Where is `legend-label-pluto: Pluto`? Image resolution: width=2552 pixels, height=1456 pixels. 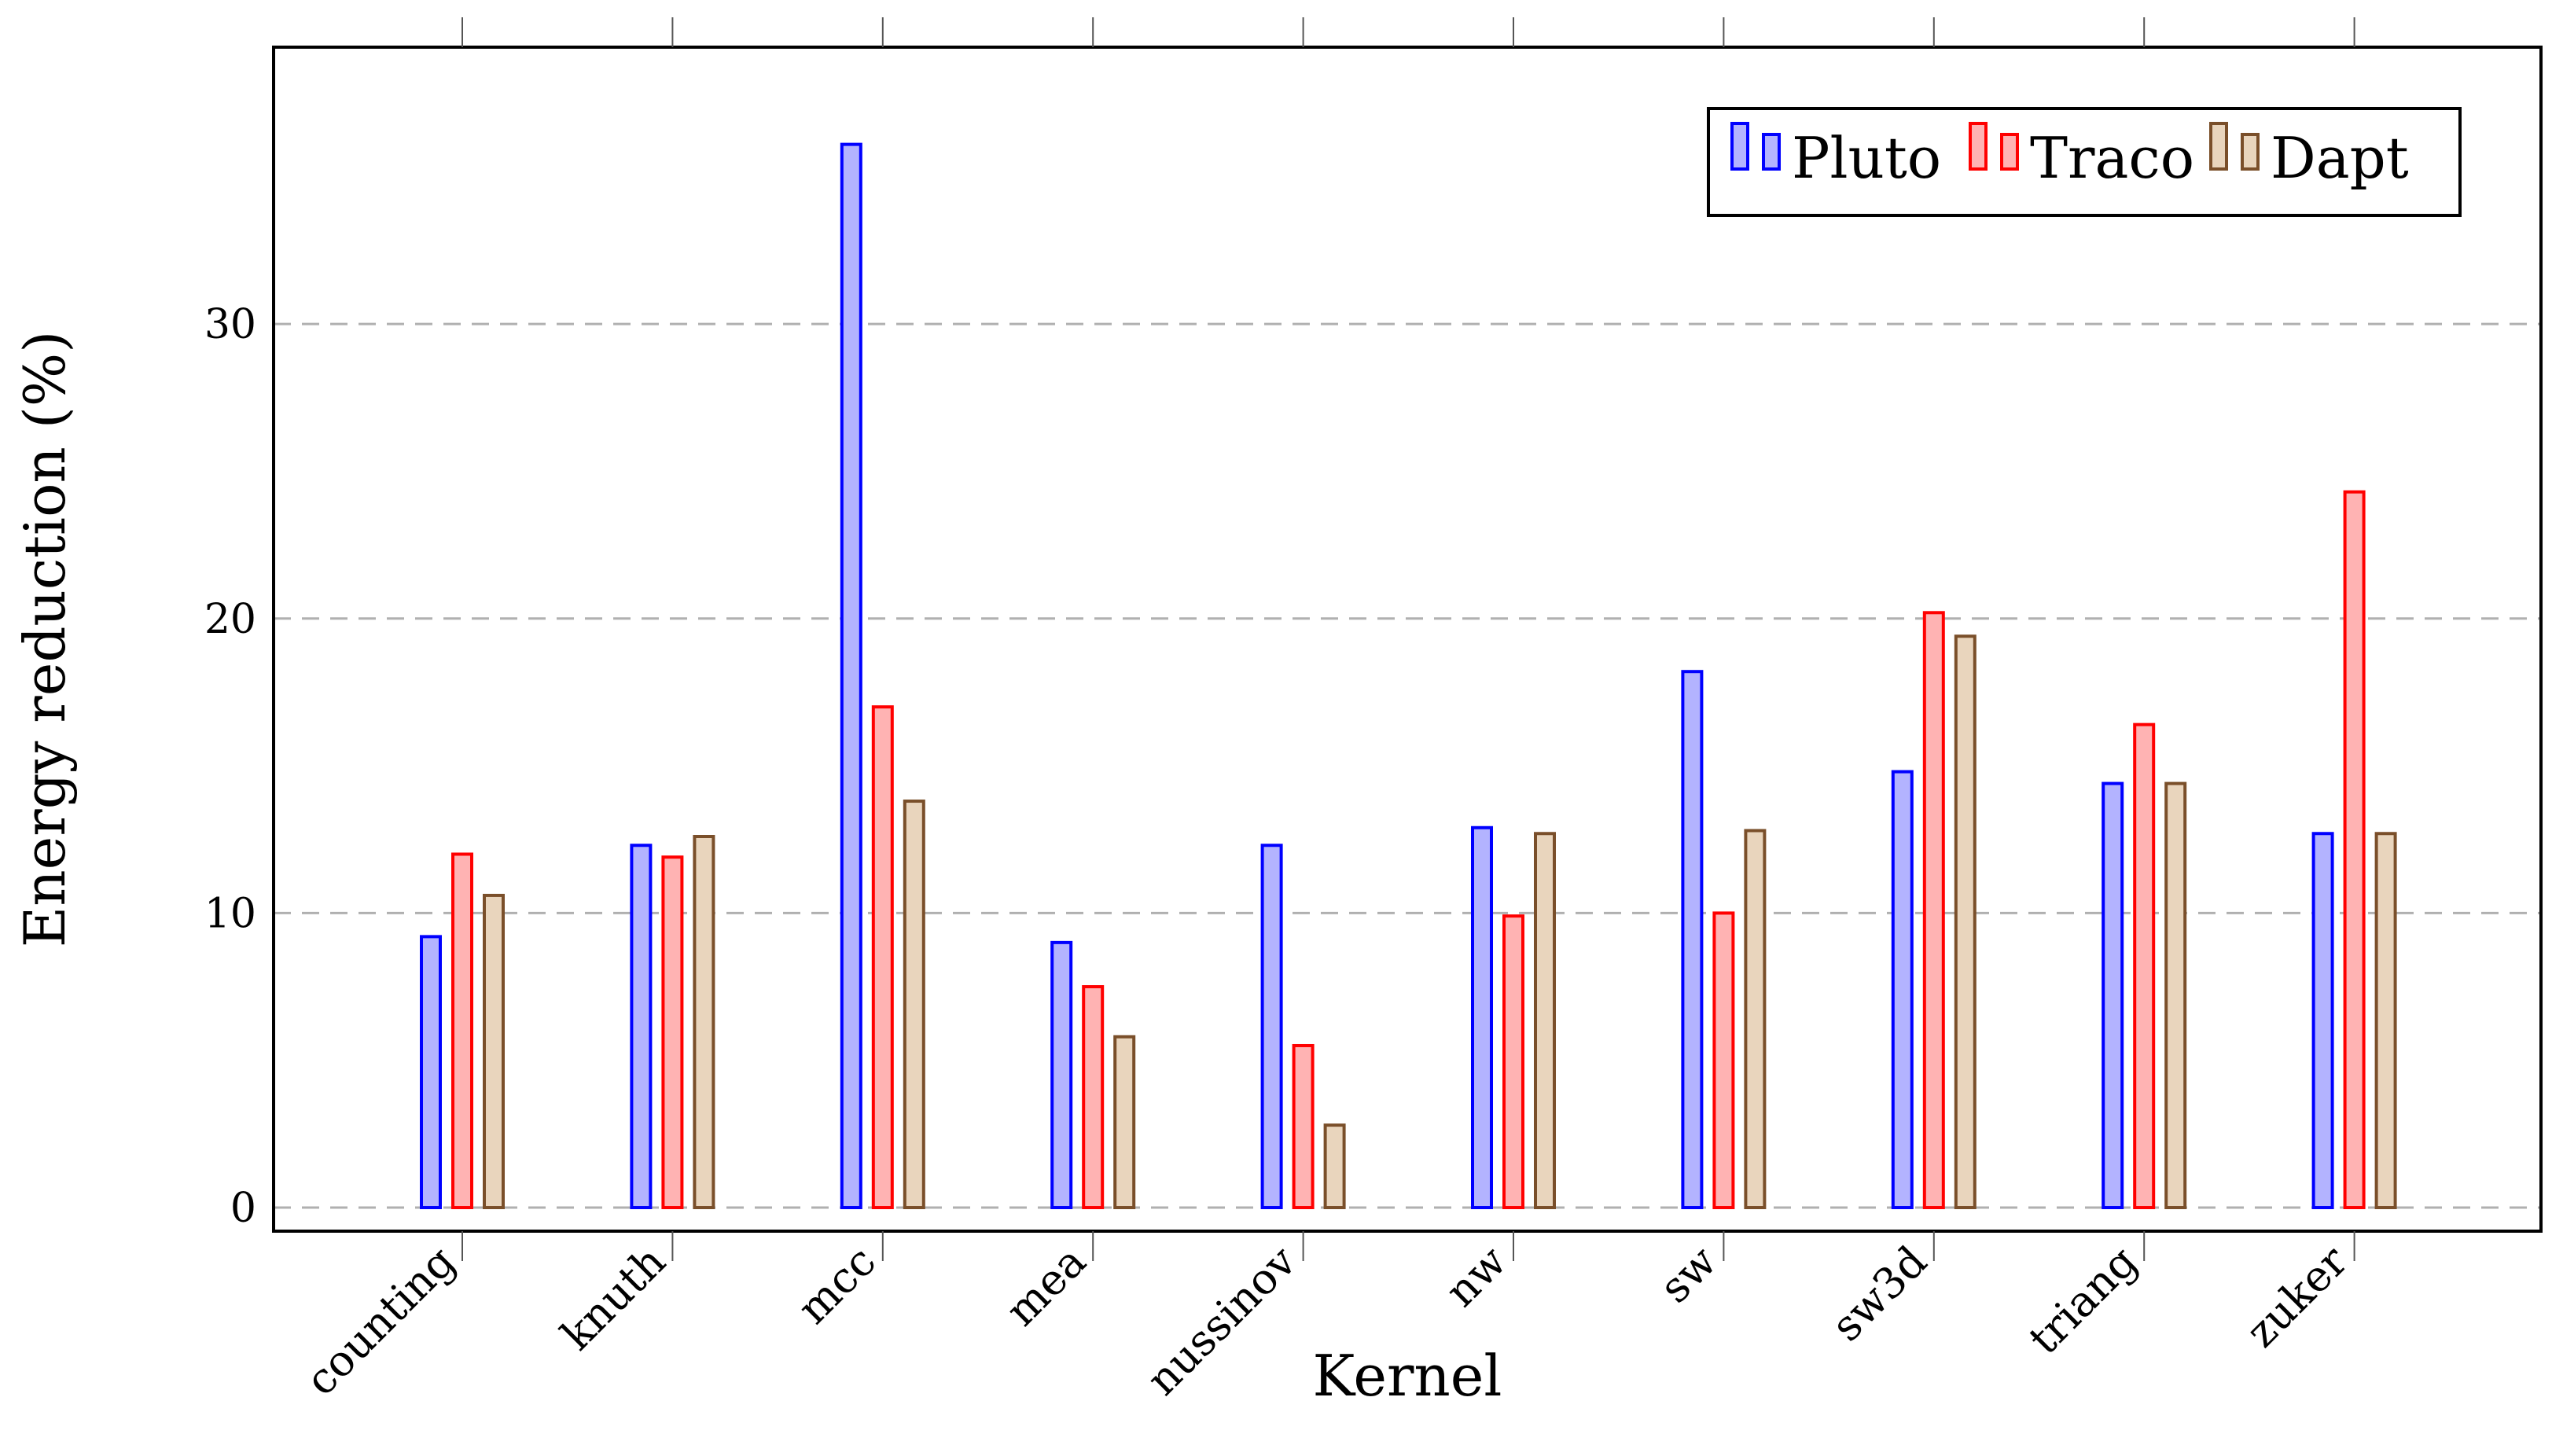
legend-label-pluto: Pluto is located at coordinates (1866, 158).